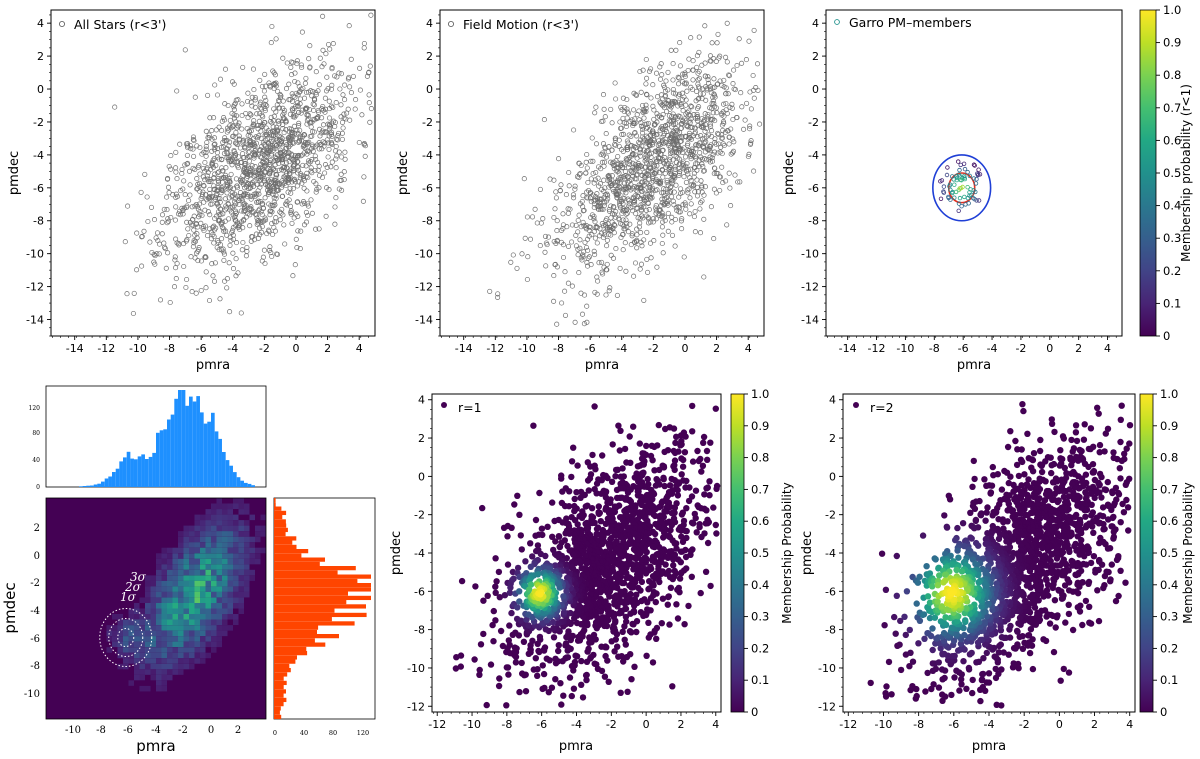  What do you see at coordinates (38, 155) in the screenshot?
I see `y-tick-label: -4` at bounding box center [38, 155].